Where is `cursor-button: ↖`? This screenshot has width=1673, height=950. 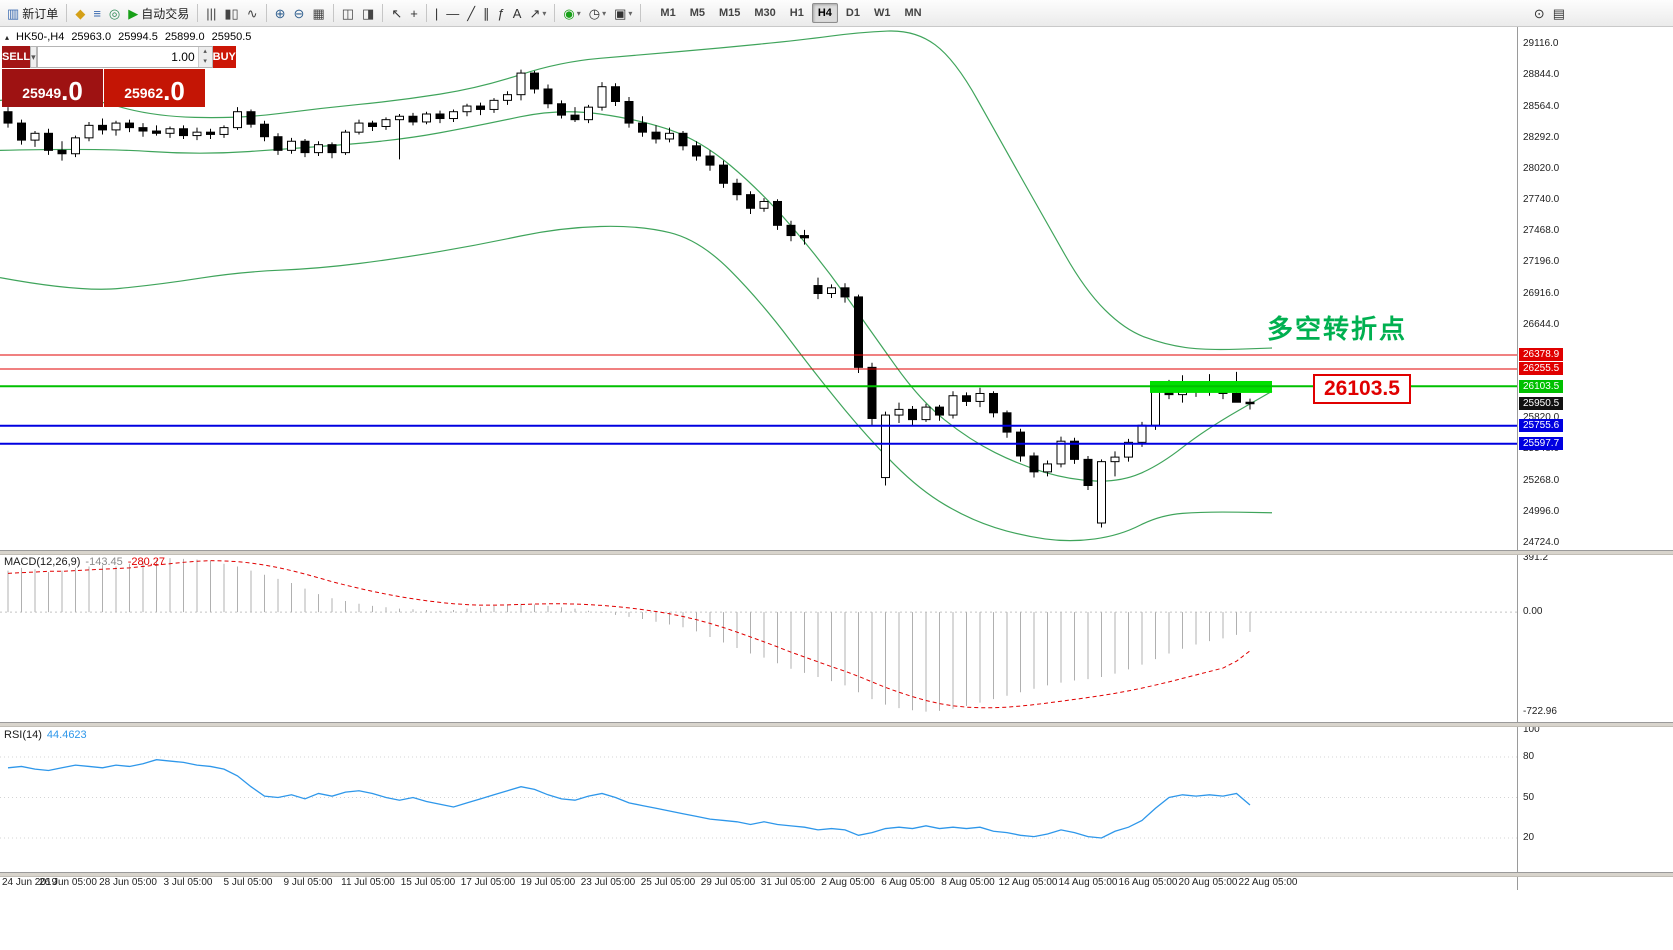 cursor-button: ↖ is located at coordinates (396, 13).